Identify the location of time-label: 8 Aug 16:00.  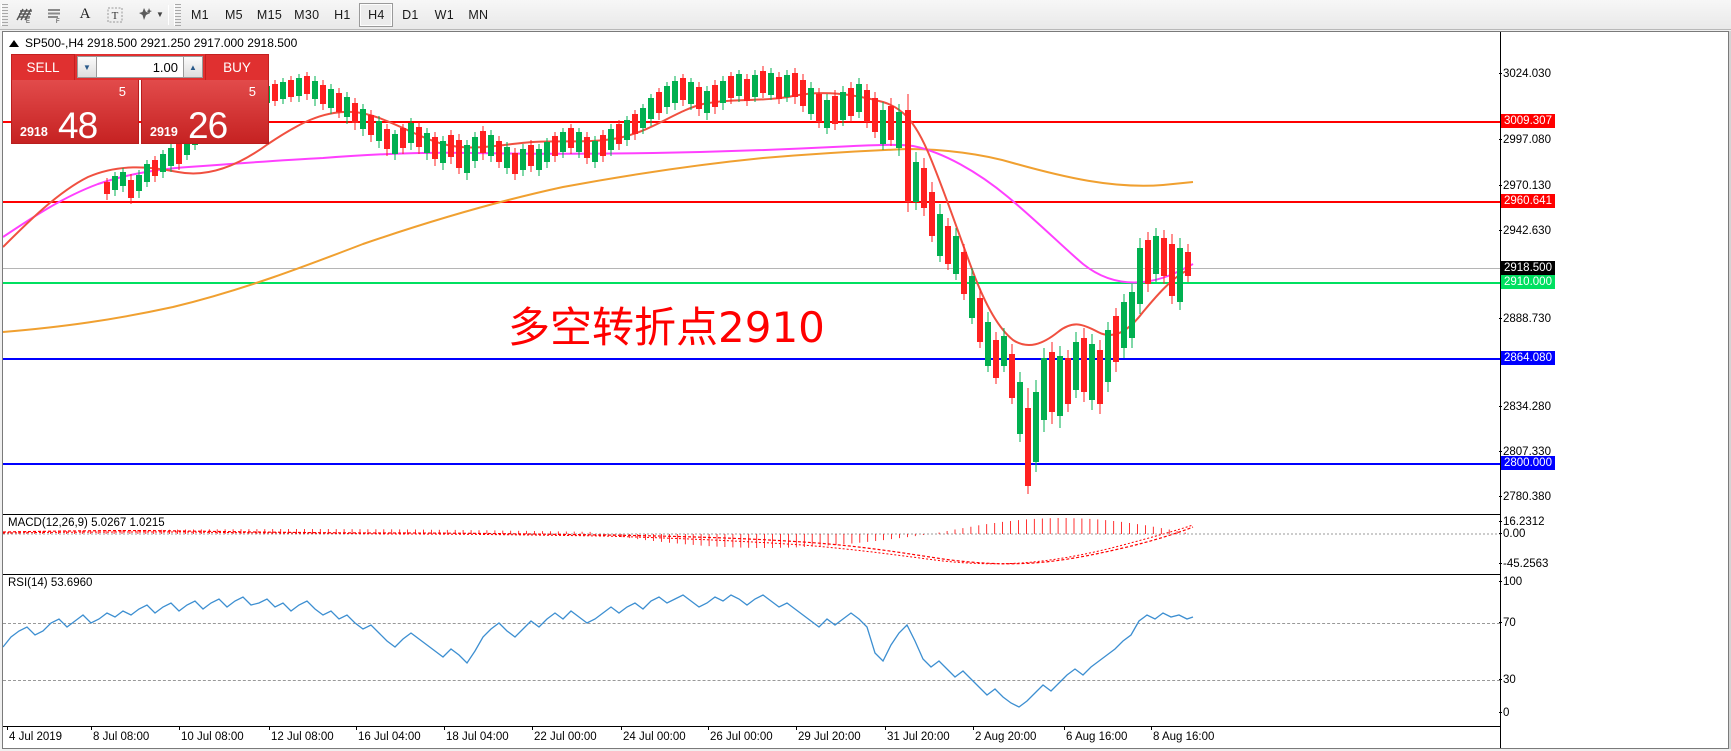
(1182, 734).